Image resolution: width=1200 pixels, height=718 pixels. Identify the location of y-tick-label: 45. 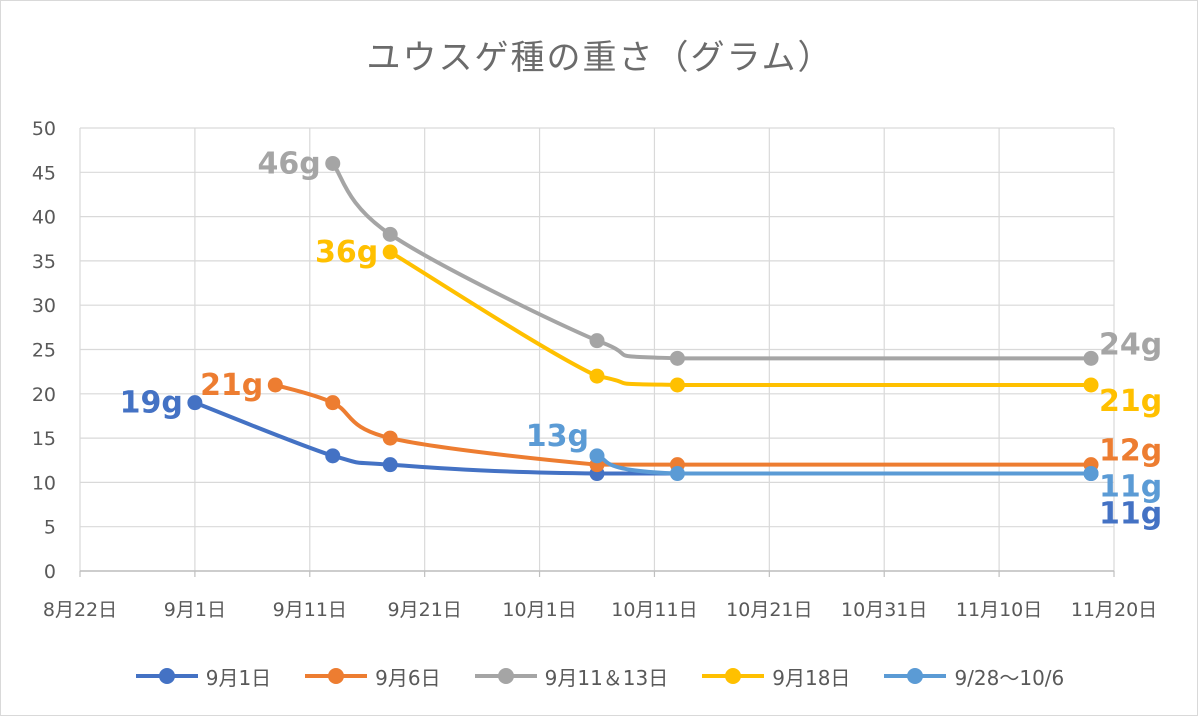
(44, 173).